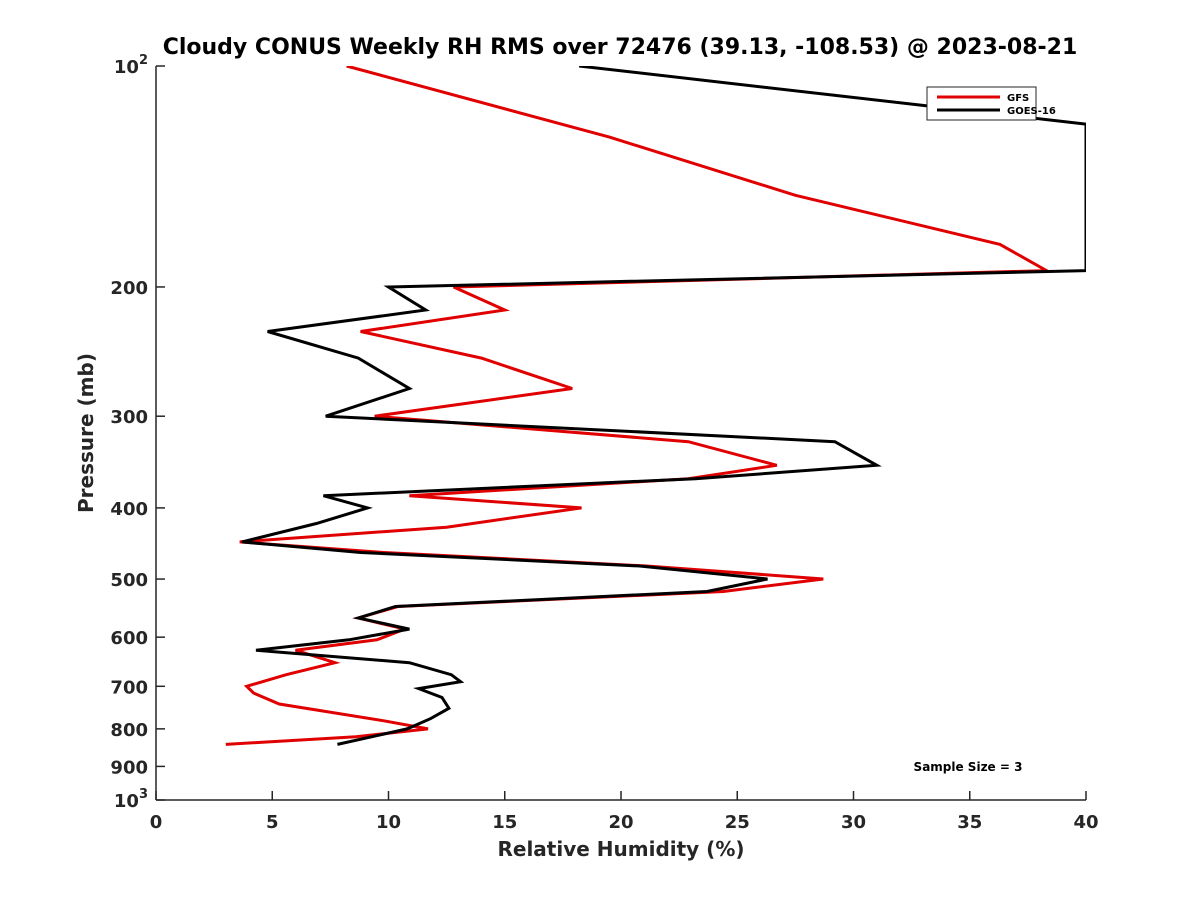 This screenshot has height=900, width=1200. What do you see at coordinates (969, 822) in the screenshot?
I see `x-tick-label: 35` at bounding box center [969, 822].